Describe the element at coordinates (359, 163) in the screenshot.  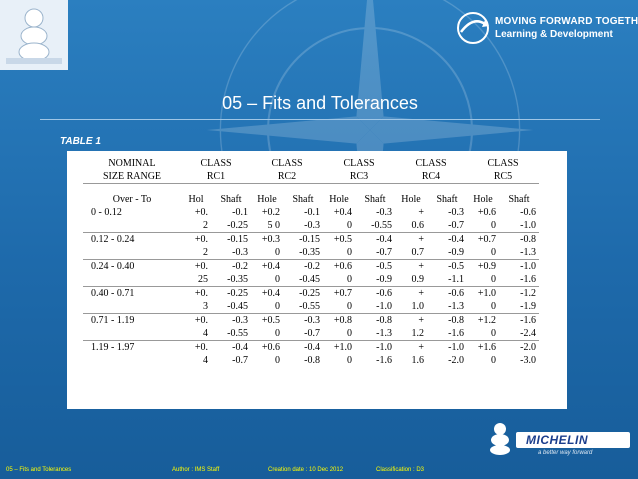
I see `header-class-3: CLASS` at that location.